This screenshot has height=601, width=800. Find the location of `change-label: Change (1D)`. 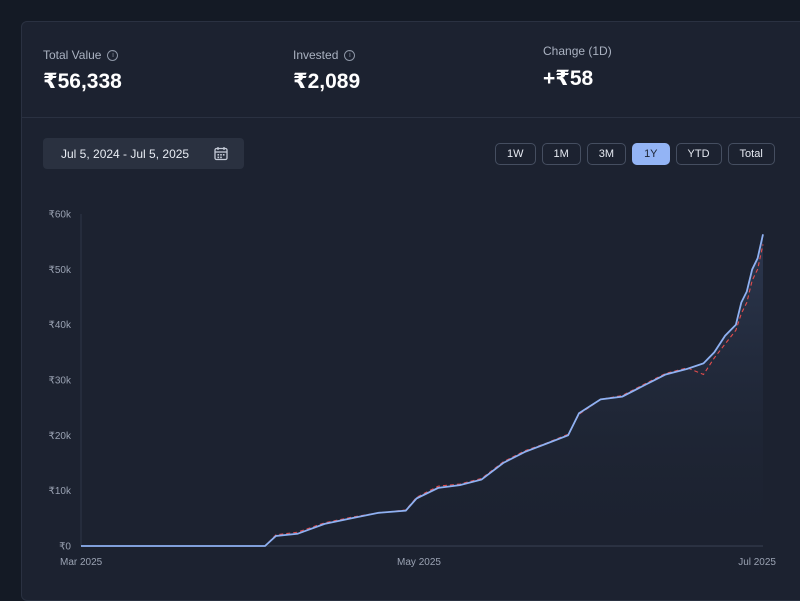

change-label: Change (1D) is located at coordinates (577, 51).